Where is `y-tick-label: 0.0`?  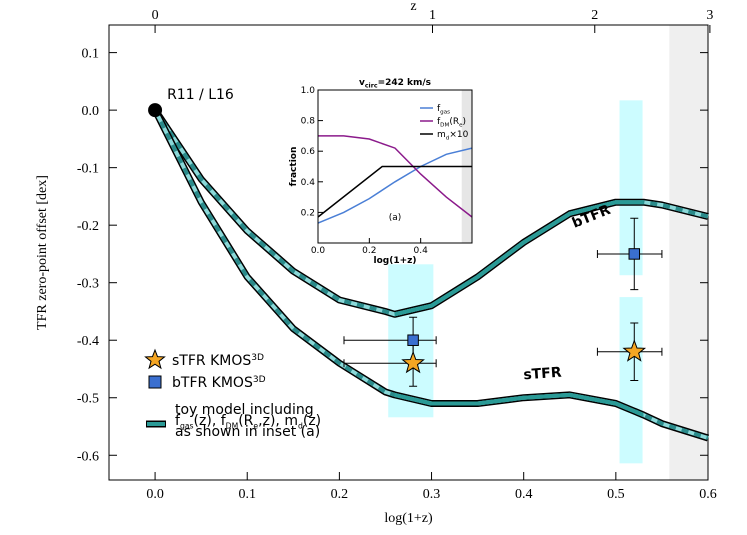 y-tick-label: 0.0 is located at coordinates (91, 111).